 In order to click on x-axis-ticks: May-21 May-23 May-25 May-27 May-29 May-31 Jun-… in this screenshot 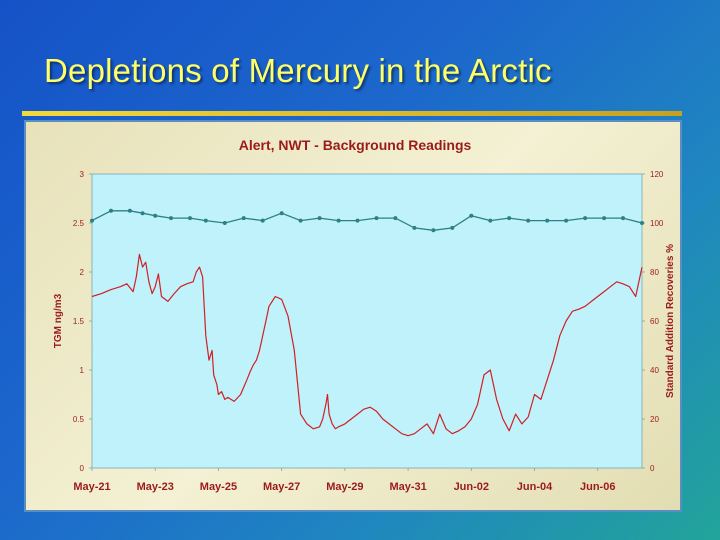, I will do `click(344, 480)`.